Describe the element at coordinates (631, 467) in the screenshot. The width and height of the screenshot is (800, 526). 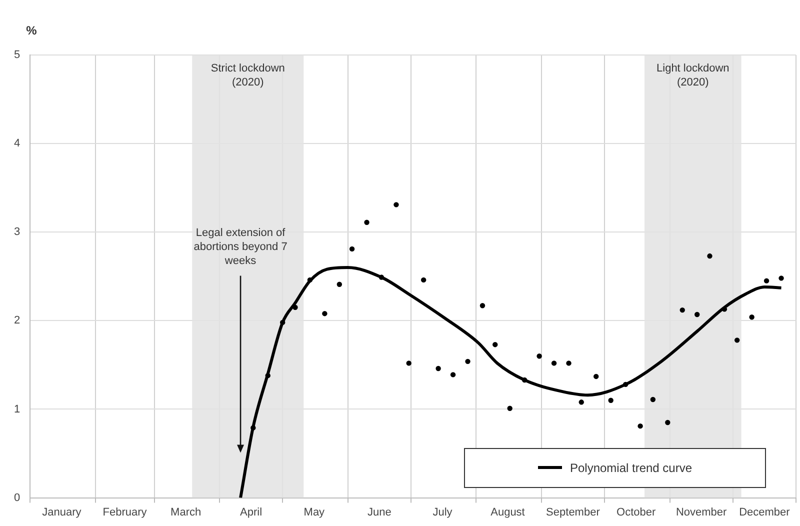
I see `legend-label: Polynomial trend curve` at that location.